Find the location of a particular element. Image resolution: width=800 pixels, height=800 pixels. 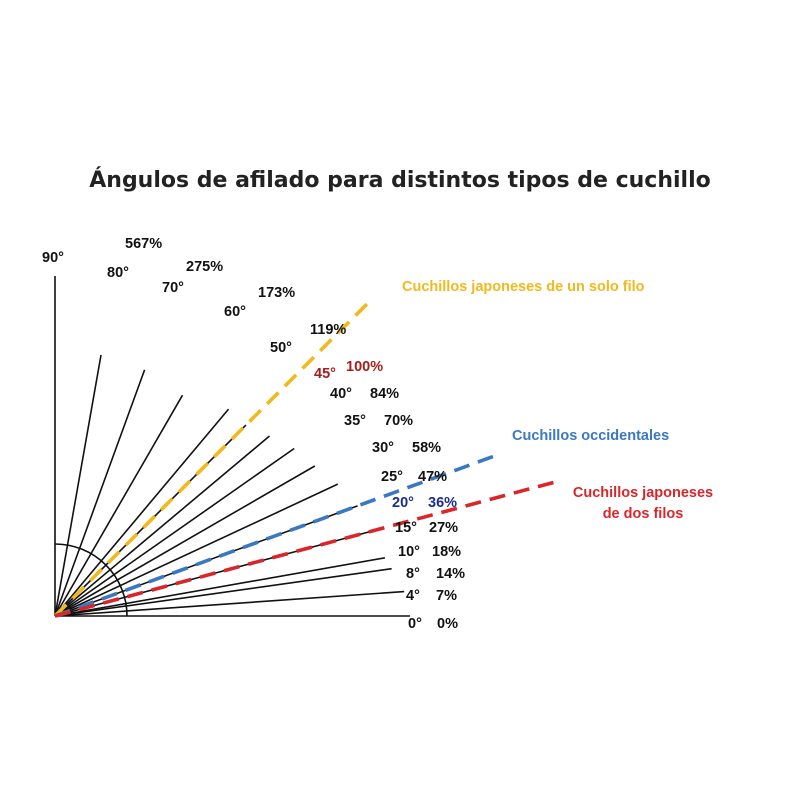

dashed-line-double-bevel is located at coordinates (306, 548).